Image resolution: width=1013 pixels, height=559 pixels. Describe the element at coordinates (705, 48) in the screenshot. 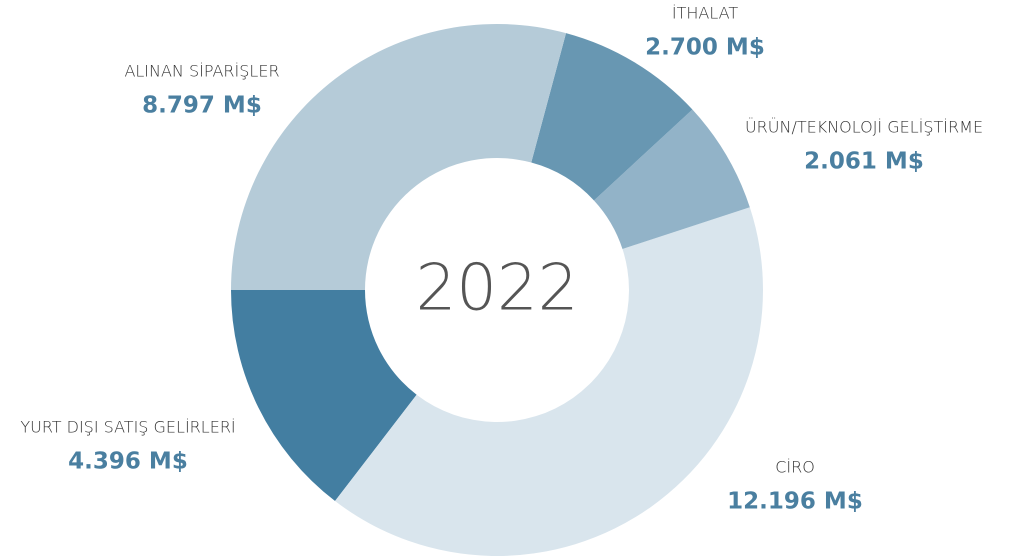

I see `slice-value: 2.700 M$` at that location.